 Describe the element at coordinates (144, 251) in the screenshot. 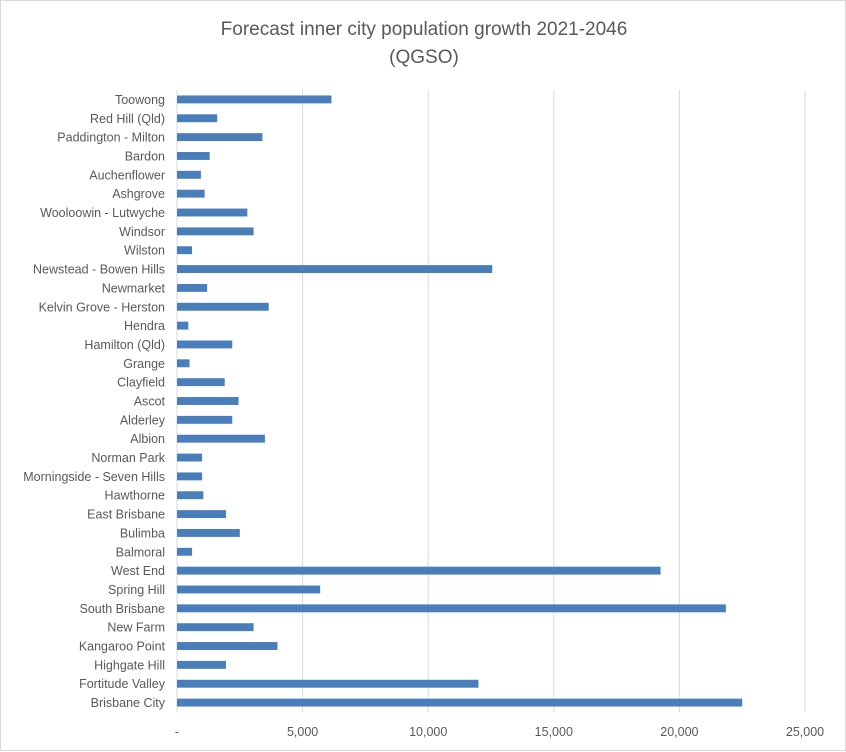

I see `category-label: Wilston` at that location.